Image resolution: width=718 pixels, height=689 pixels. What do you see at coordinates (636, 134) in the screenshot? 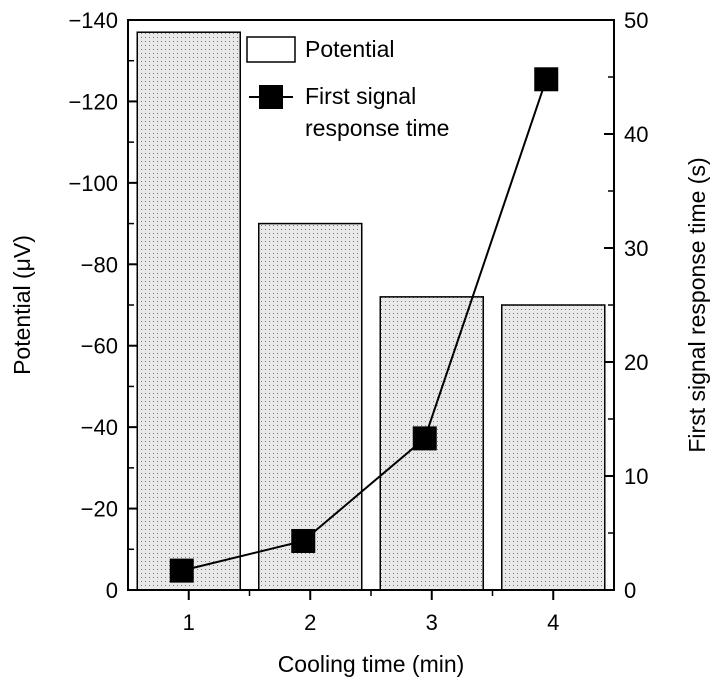
I see `right-tick-label: 40` at bounding box center [636, 134].